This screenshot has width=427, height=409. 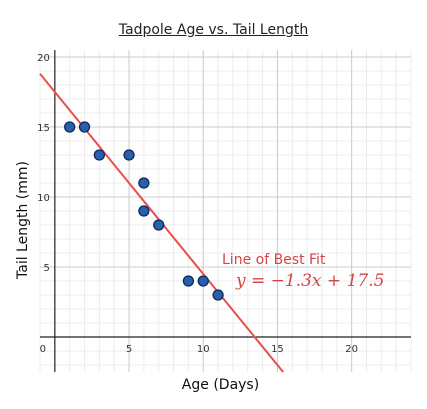 I want to click on y-tick-label: 10, so click(x=43, y=198).